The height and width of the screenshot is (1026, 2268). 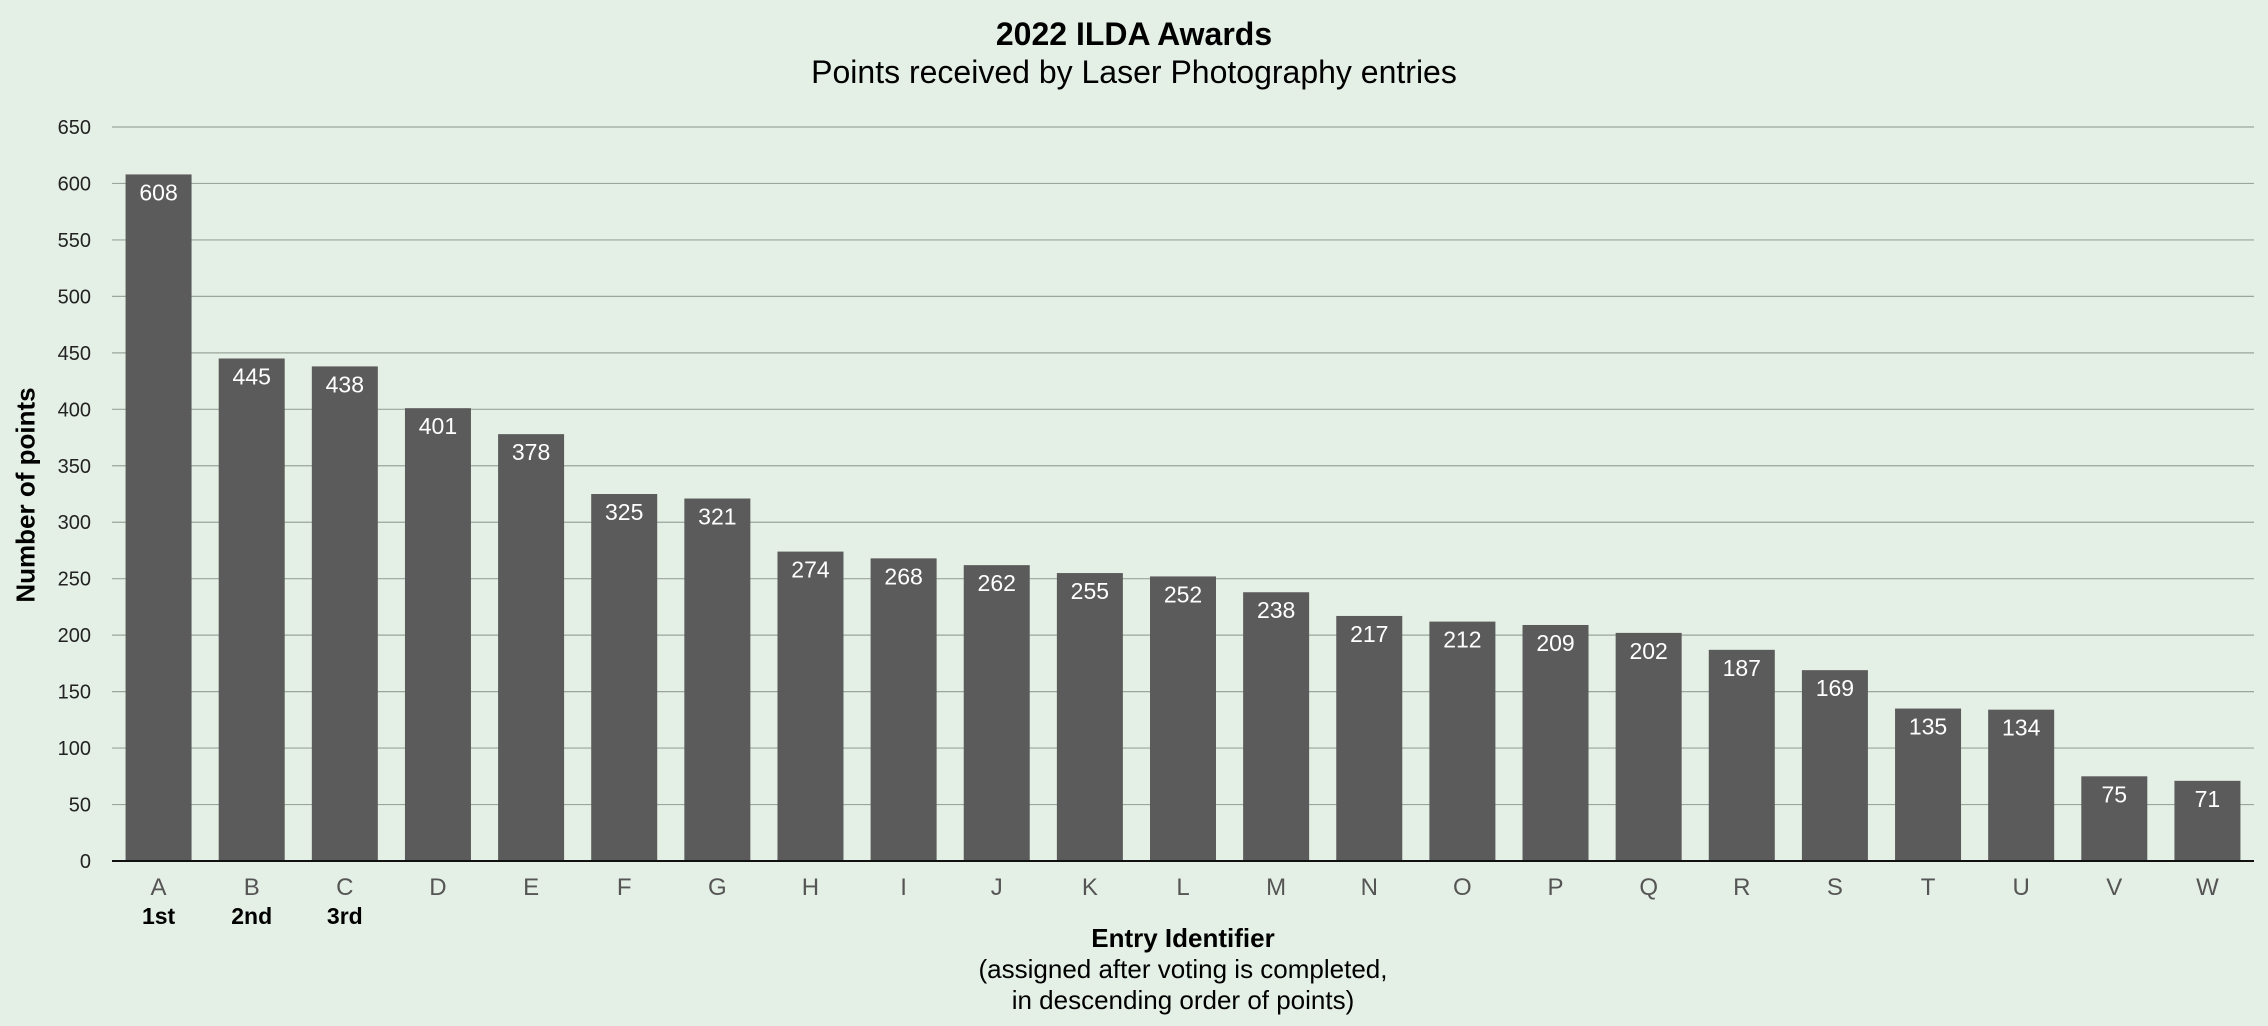 I want to click on y-tick-label: 550, so click(x=74, y=241).